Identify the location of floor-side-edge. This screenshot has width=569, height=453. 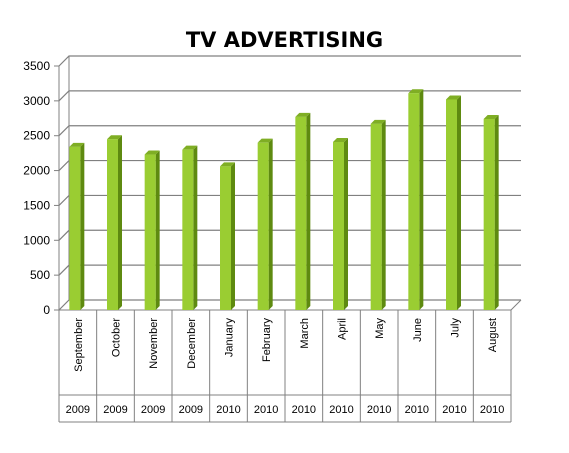
(516, 305).